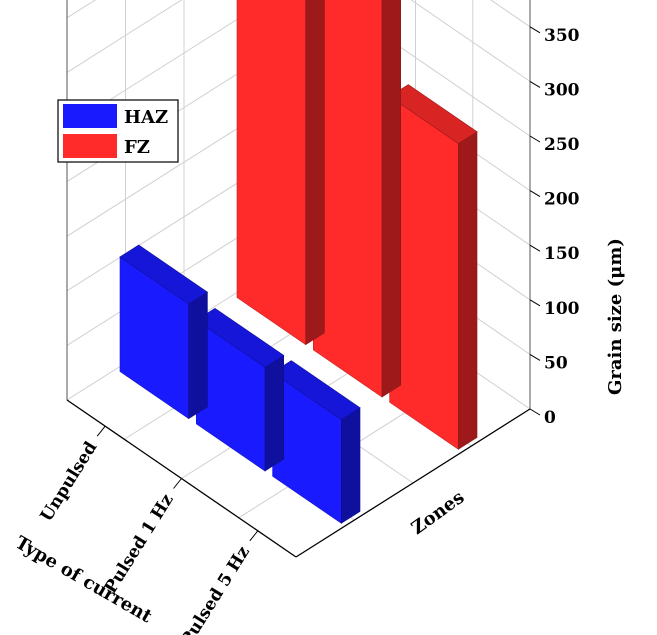 The width and height of the screenshot is (657, 635). What do you see at coordinates (118, 131) in the screenshot?
I see `legend: HAZ FZ` at bounding box center [118, 131].